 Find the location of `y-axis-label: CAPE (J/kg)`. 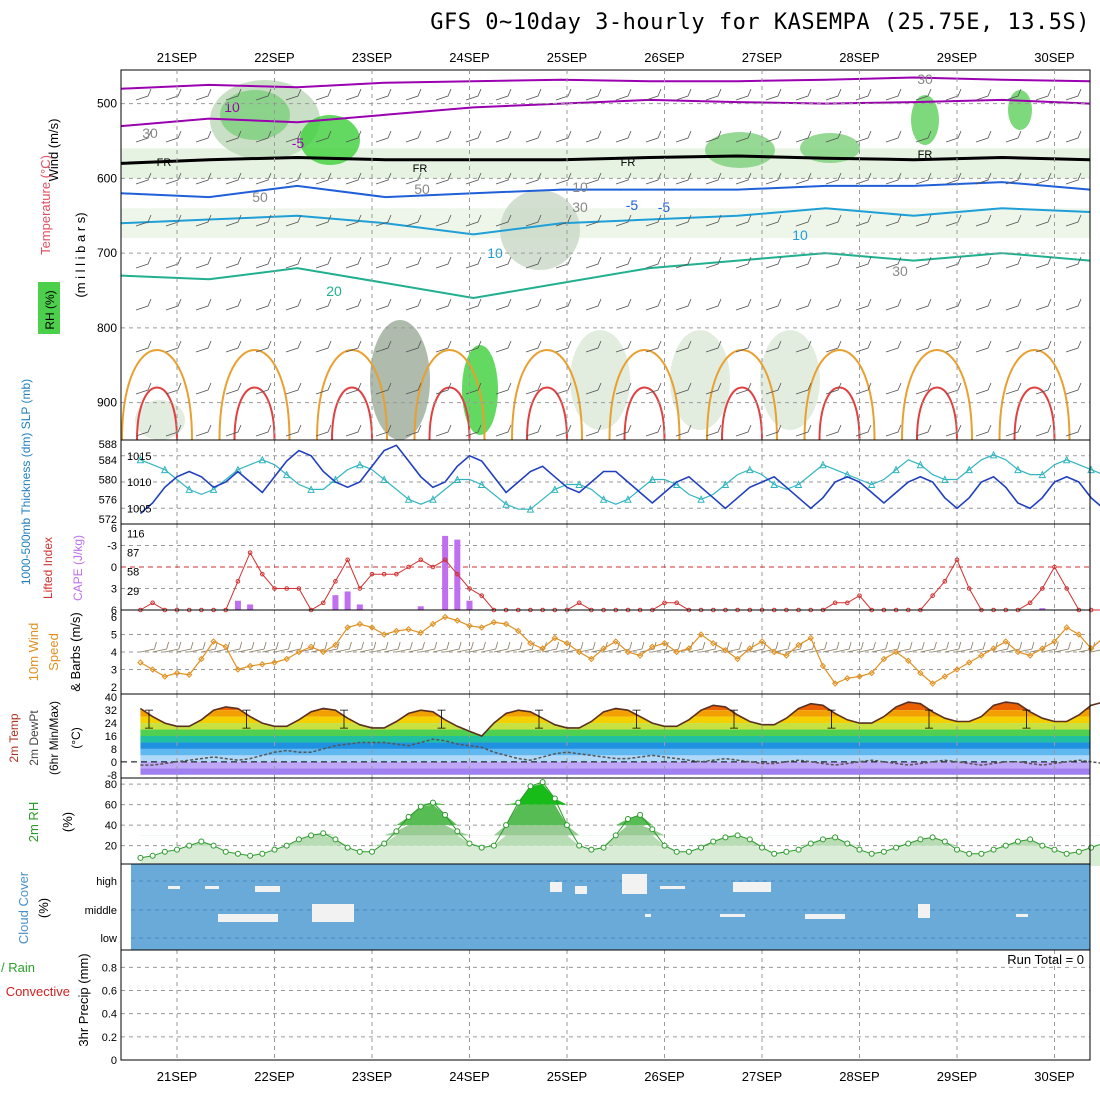

y-axis-label: CAPE (J/kg) is located at coordinates (78, 568).